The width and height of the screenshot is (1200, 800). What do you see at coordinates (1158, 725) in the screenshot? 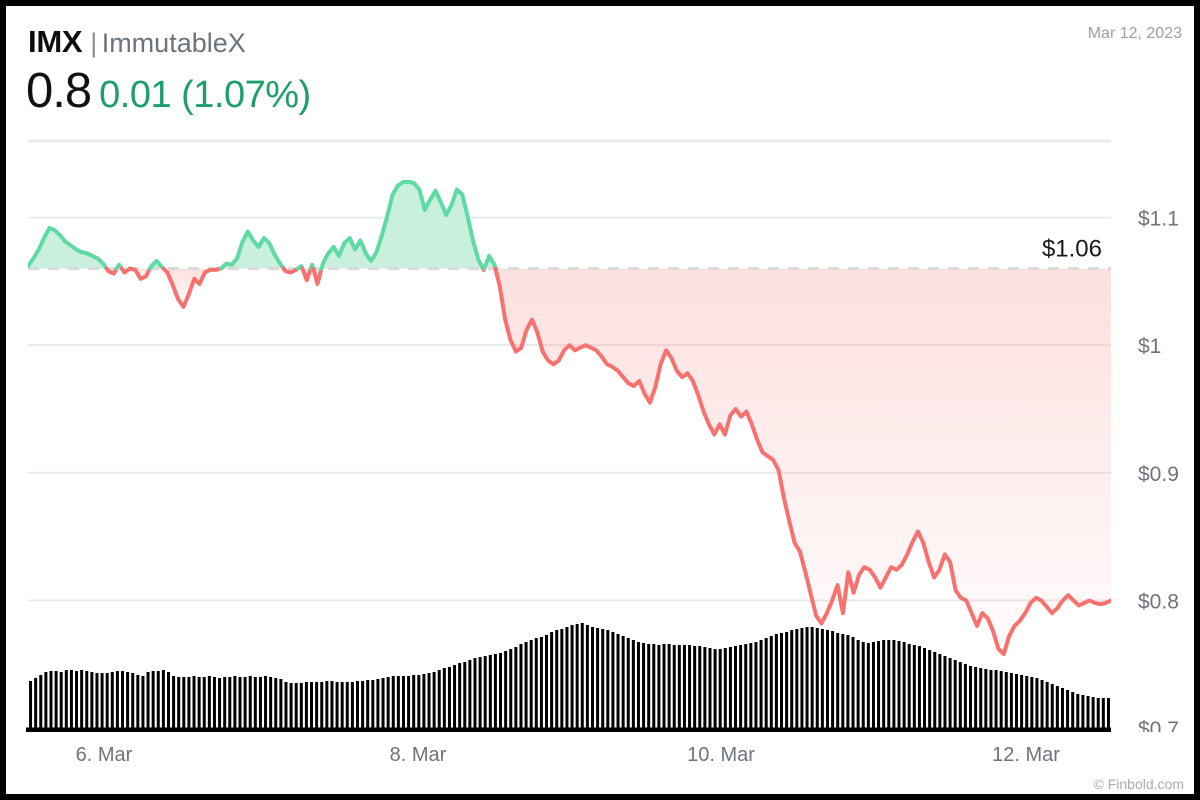
I see `svg-text: $0.7` at bounding box center [1158, 725].